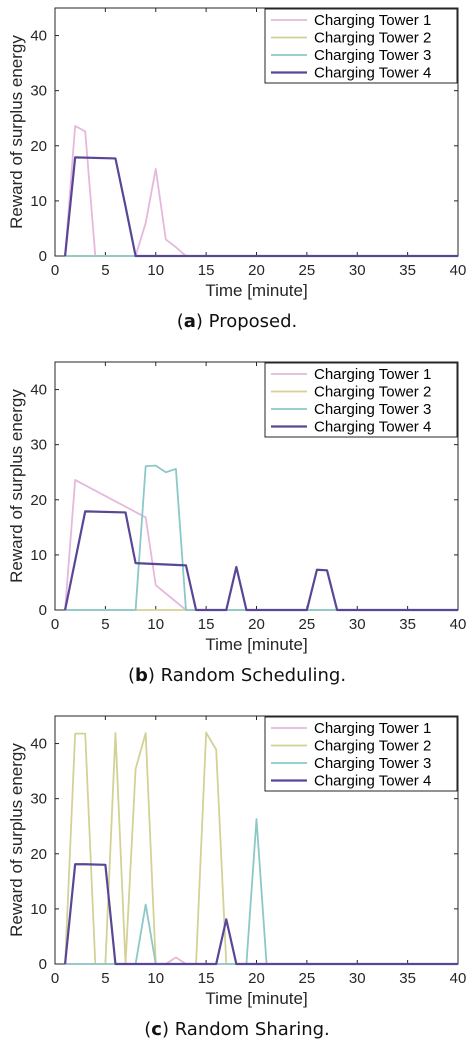 Image resolution: width=474 pixels, height=1062 pixels. Describe the element at coordinates (252, 1029) in the screenshot. I see `caption-text: Random Sharing.` at that location.